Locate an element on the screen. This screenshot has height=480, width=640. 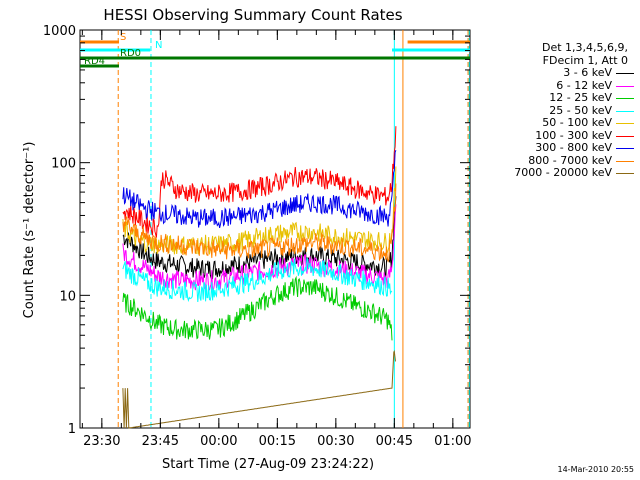
legend-header-line: Det 1,3,4,5,6,9, is located at coordinates (584, 47).